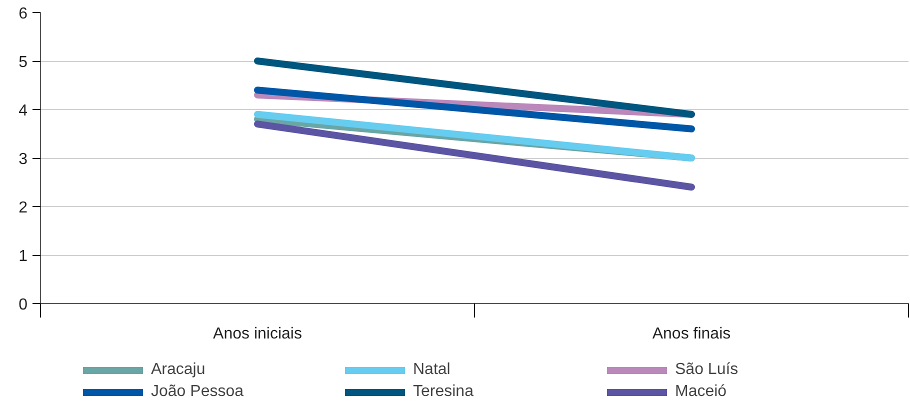  I want to click on legend-label: Natal, so click(432, 370).